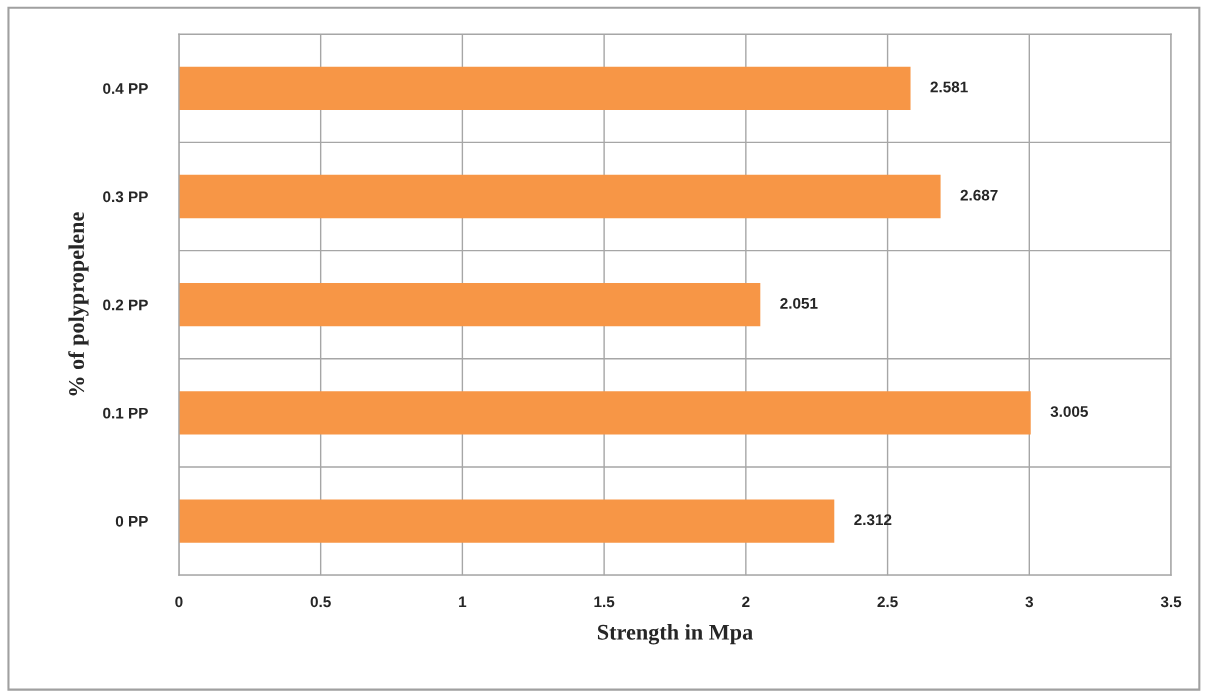 Image resolution: width=1209 pixels, height=698 pixels. What do you see at coordinates (1069, 411) in the screenshot?
I see `data-label: 3.005` at bounding box center [1069, 411].